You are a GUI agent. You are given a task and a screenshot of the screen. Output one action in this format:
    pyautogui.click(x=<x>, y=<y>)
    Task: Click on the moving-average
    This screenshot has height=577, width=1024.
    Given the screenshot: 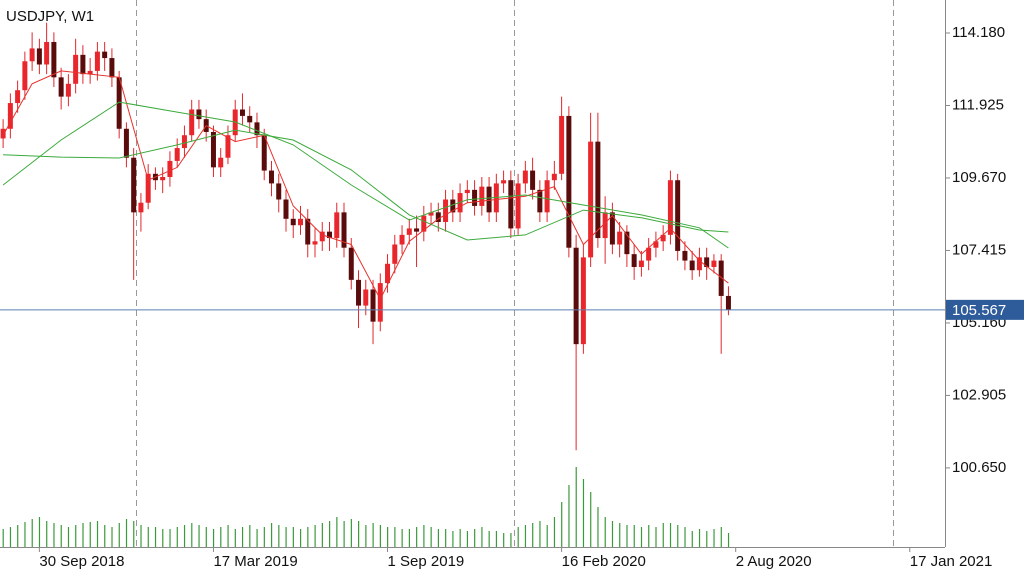 What is the action you would take?
    pyautogui.click(x=366, y=185)
    